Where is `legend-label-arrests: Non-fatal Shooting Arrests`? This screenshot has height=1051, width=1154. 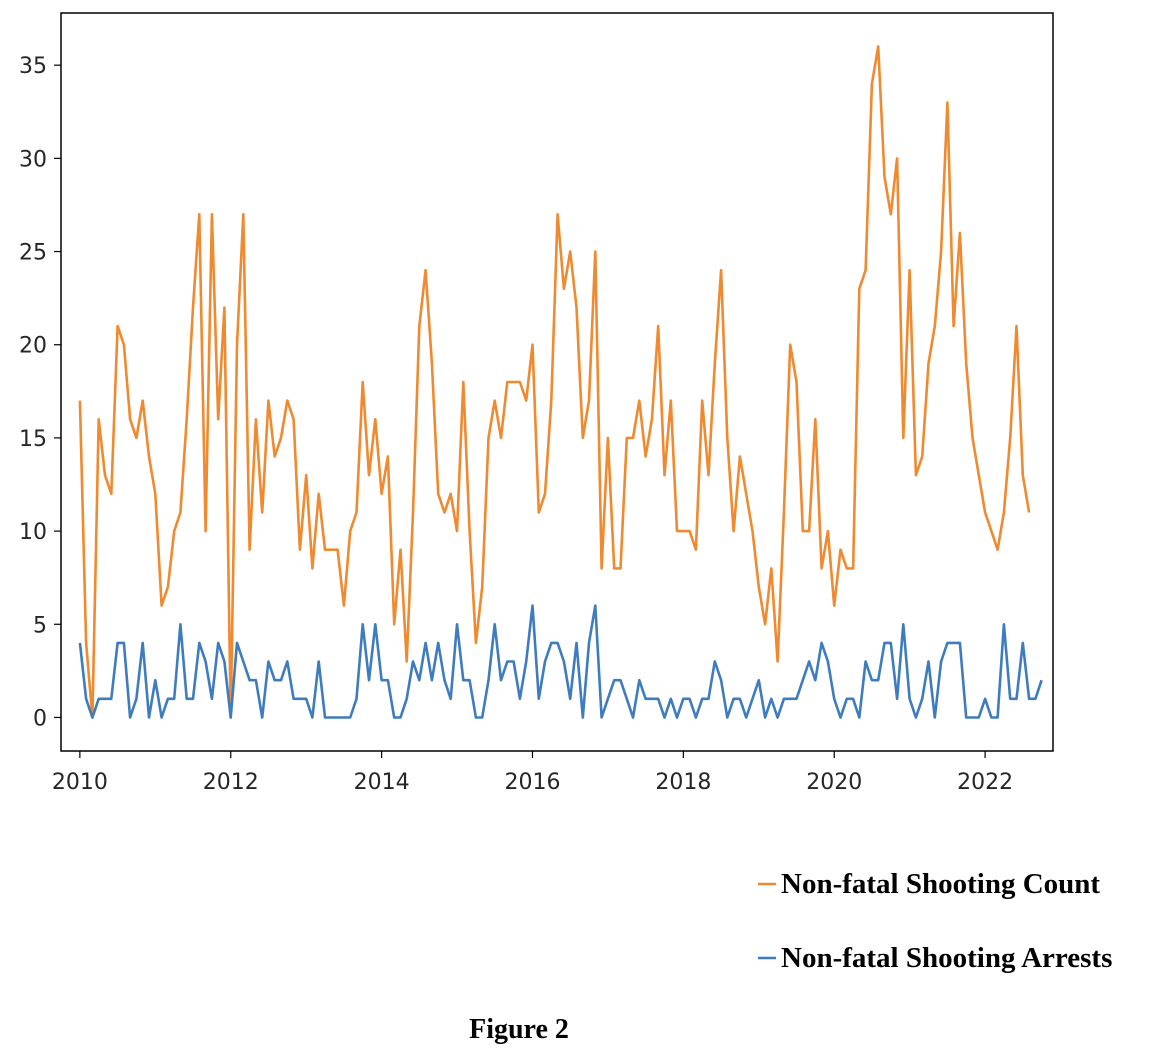
legend-label-arrests: Non-fatal Shooting Arrests is located at coordinates (946, 958).